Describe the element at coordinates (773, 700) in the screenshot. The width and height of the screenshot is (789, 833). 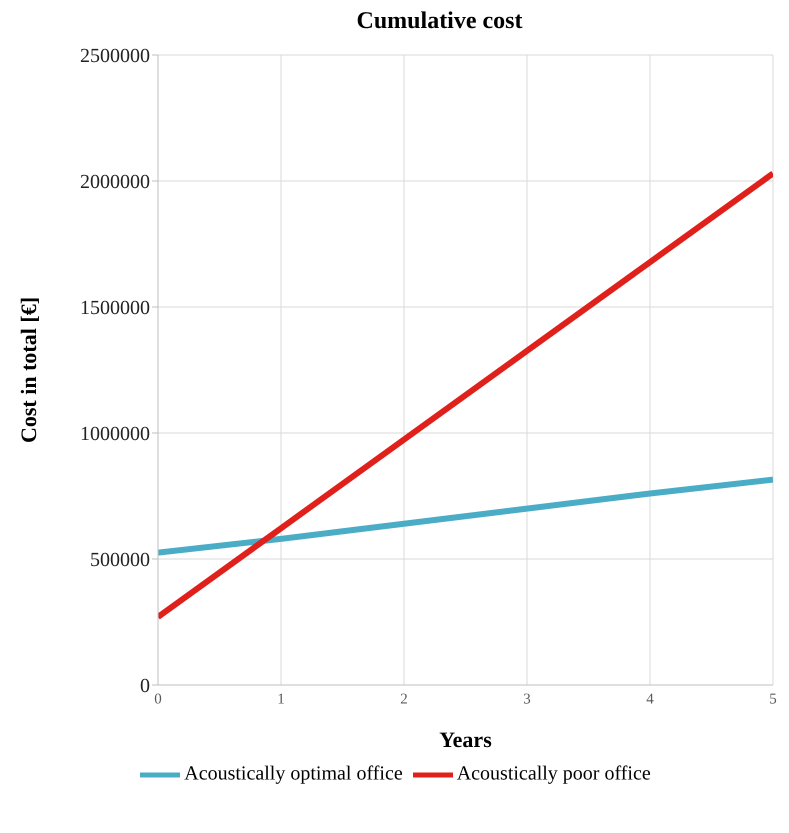
I see `x-tick-label: 5` at that location.